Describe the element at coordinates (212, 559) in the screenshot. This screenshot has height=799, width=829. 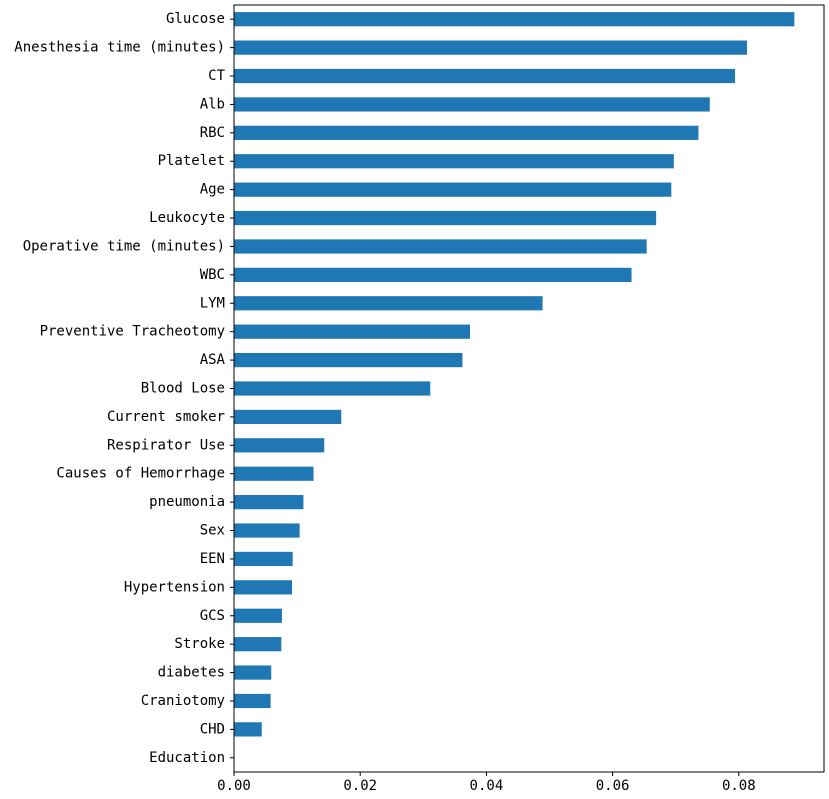
I see `y-tick-label: EEN` at that location.